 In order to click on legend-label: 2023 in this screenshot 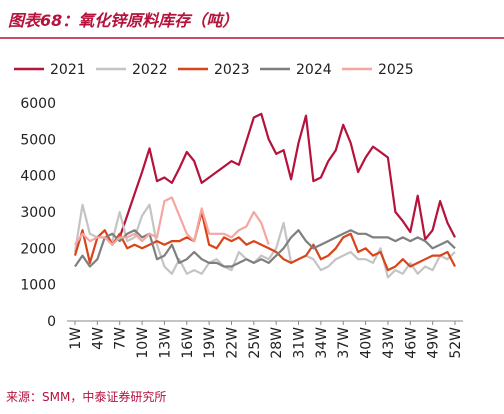, I will do `click(232, 70)`.